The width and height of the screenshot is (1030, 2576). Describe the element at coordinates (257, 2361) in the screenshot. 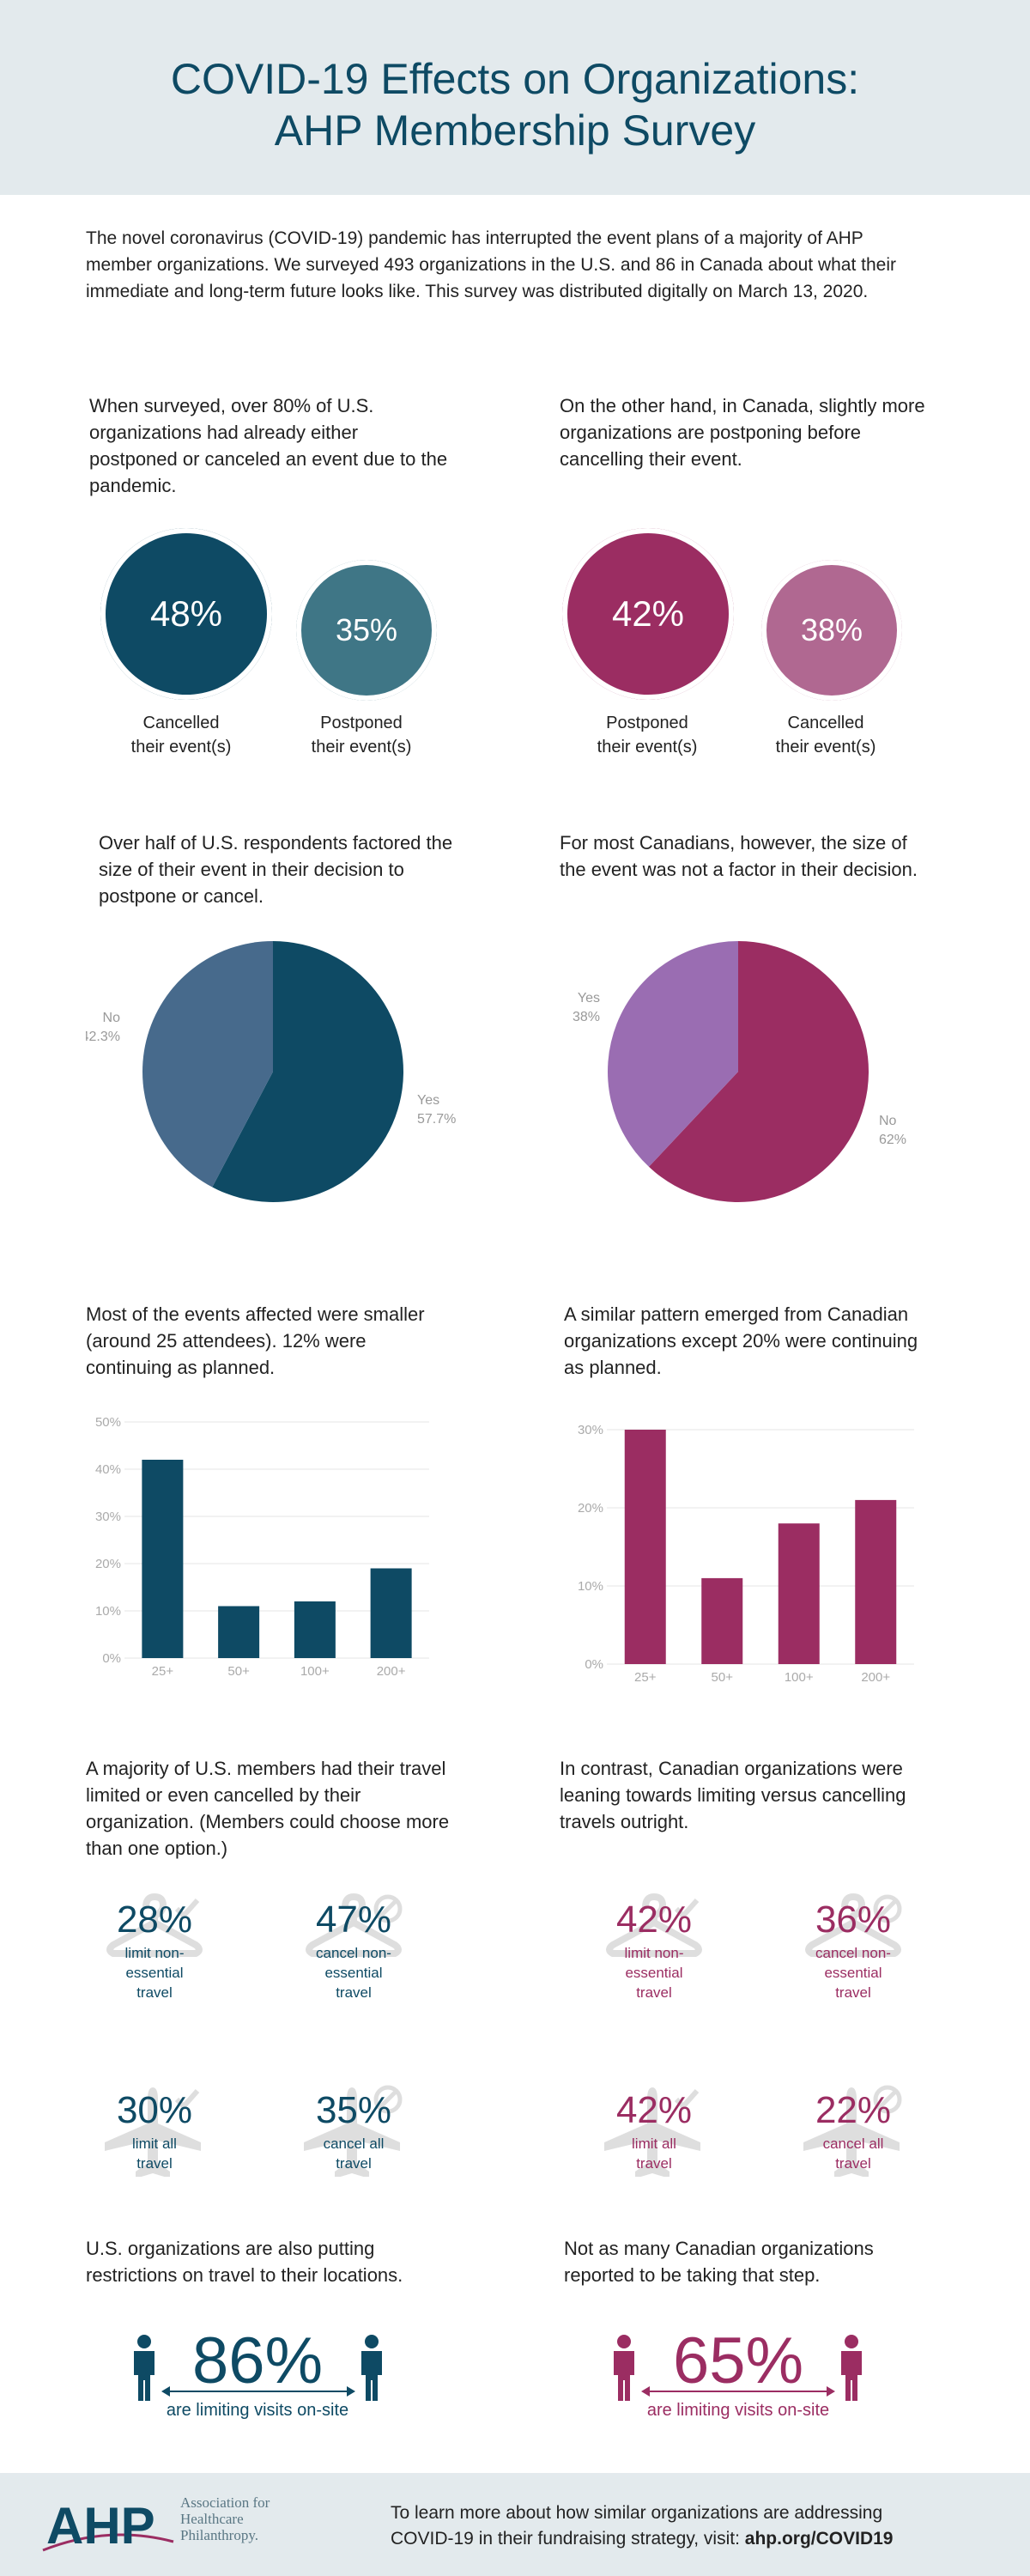

I see `us-visits-percent: 86%` at that location.